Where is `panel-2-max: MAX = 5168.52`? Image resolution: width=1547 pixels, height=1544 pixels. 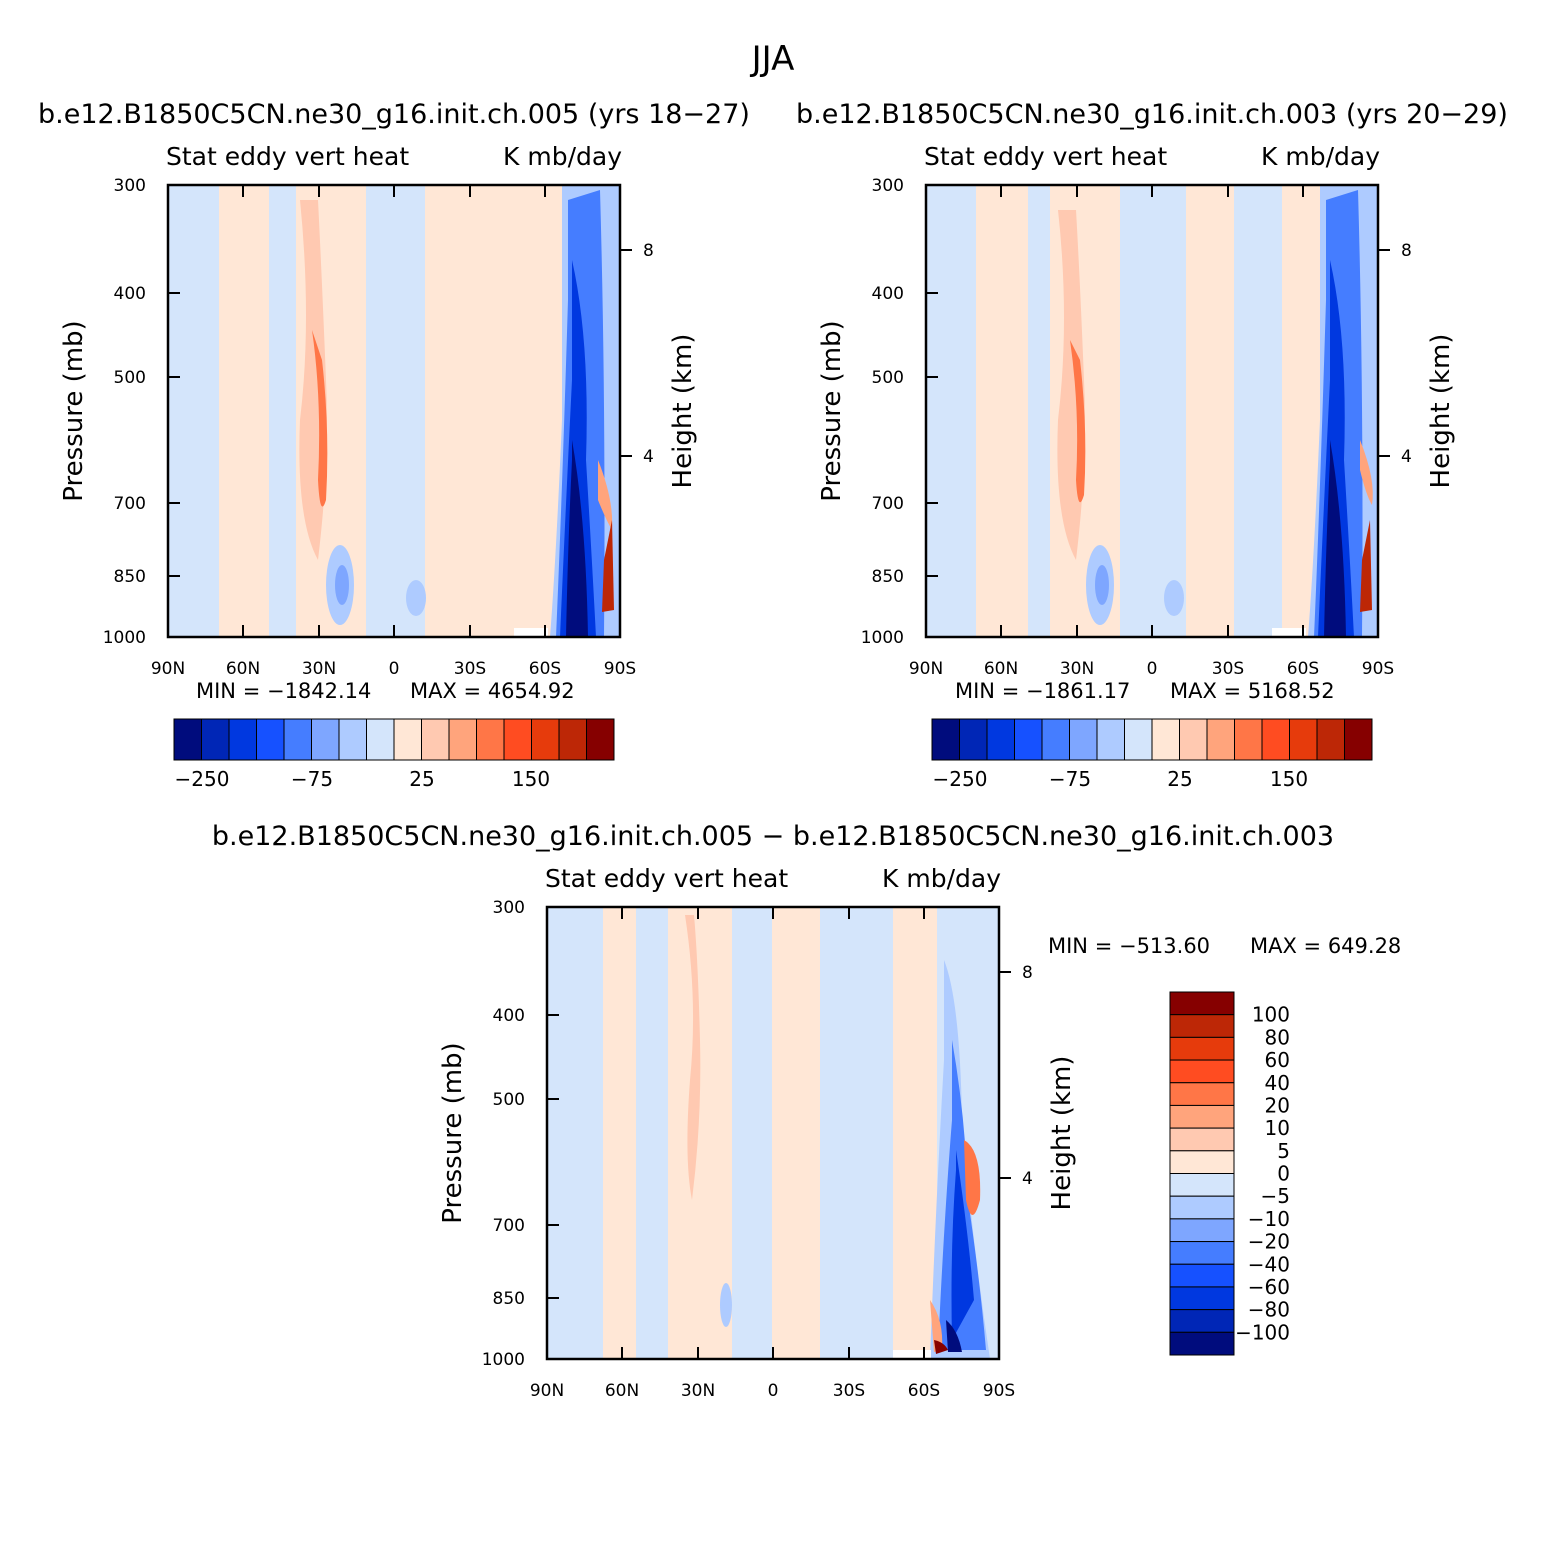 panel-2-max: MAX = 5168.52 is located at coordinates (1252, 691).